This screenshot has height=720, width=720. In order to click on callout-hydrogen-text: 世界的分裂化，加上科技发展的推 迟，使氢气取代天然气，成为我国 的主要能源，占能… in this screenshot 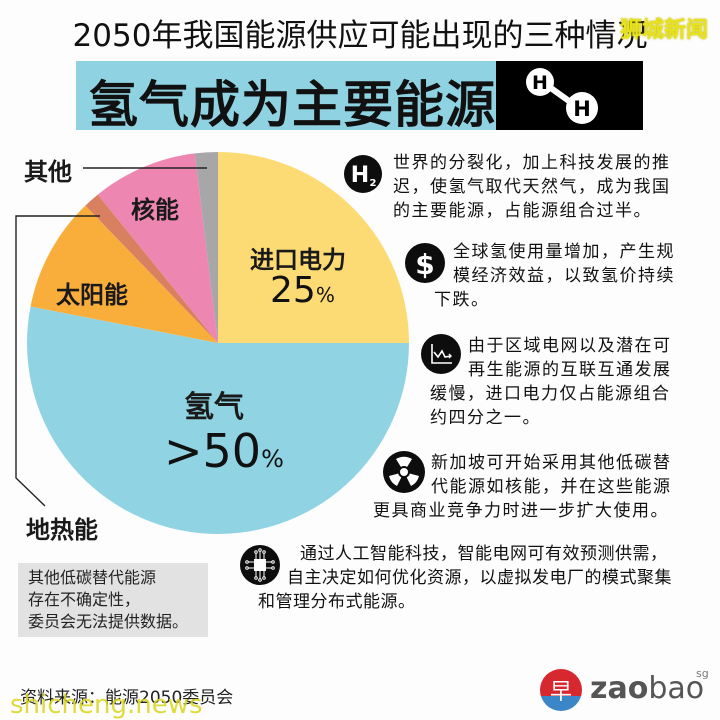, I will do `click(532, 187)`.